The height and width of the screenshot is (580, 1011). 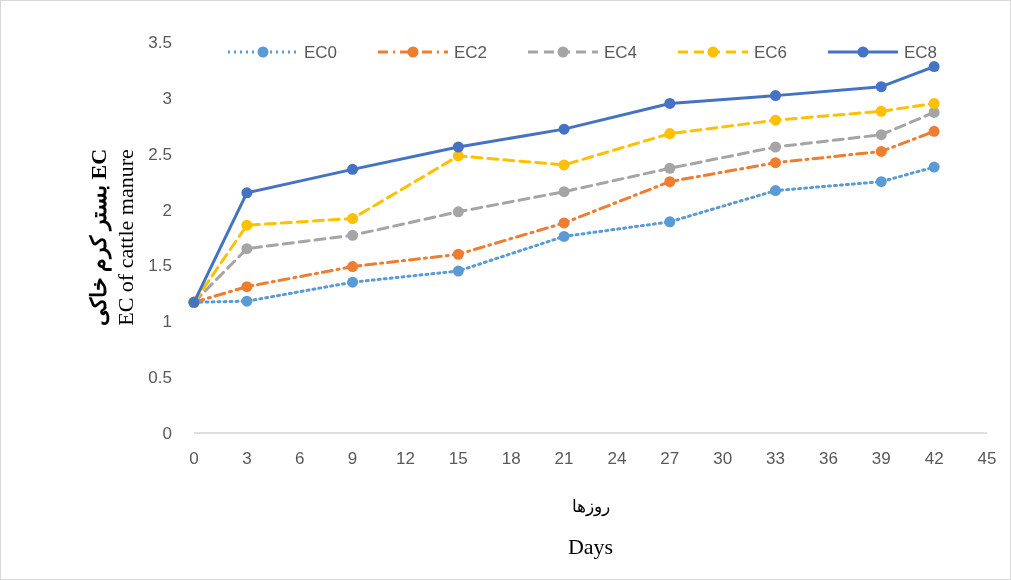 What do you see at coordinates (987, 458) in the screenshot?
I see `x-tick-label: 45` at bounding box center [987, 458].